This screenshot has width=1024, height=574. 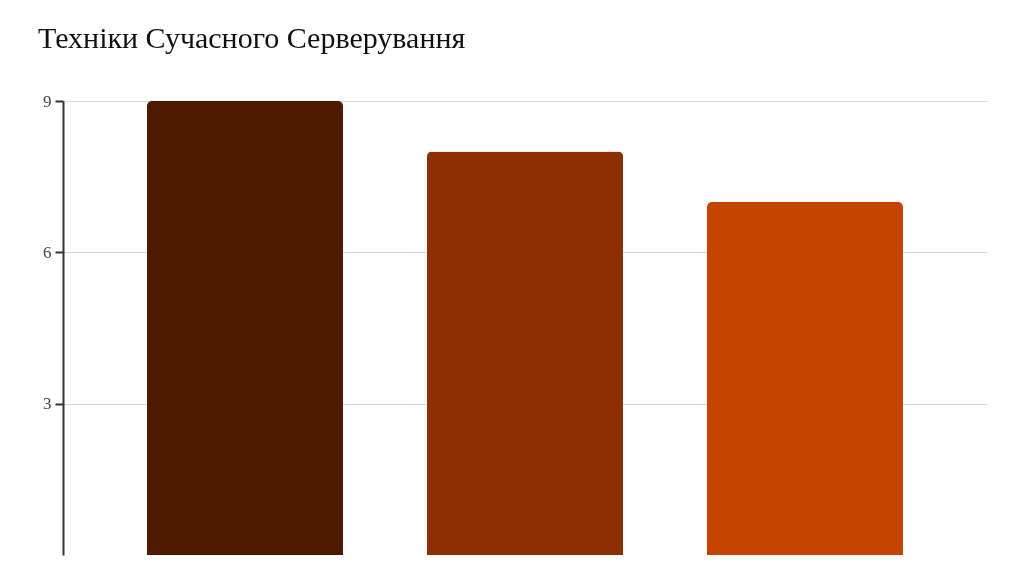 I want to click on y-tick-label: 3, so click(x=47, y=404).